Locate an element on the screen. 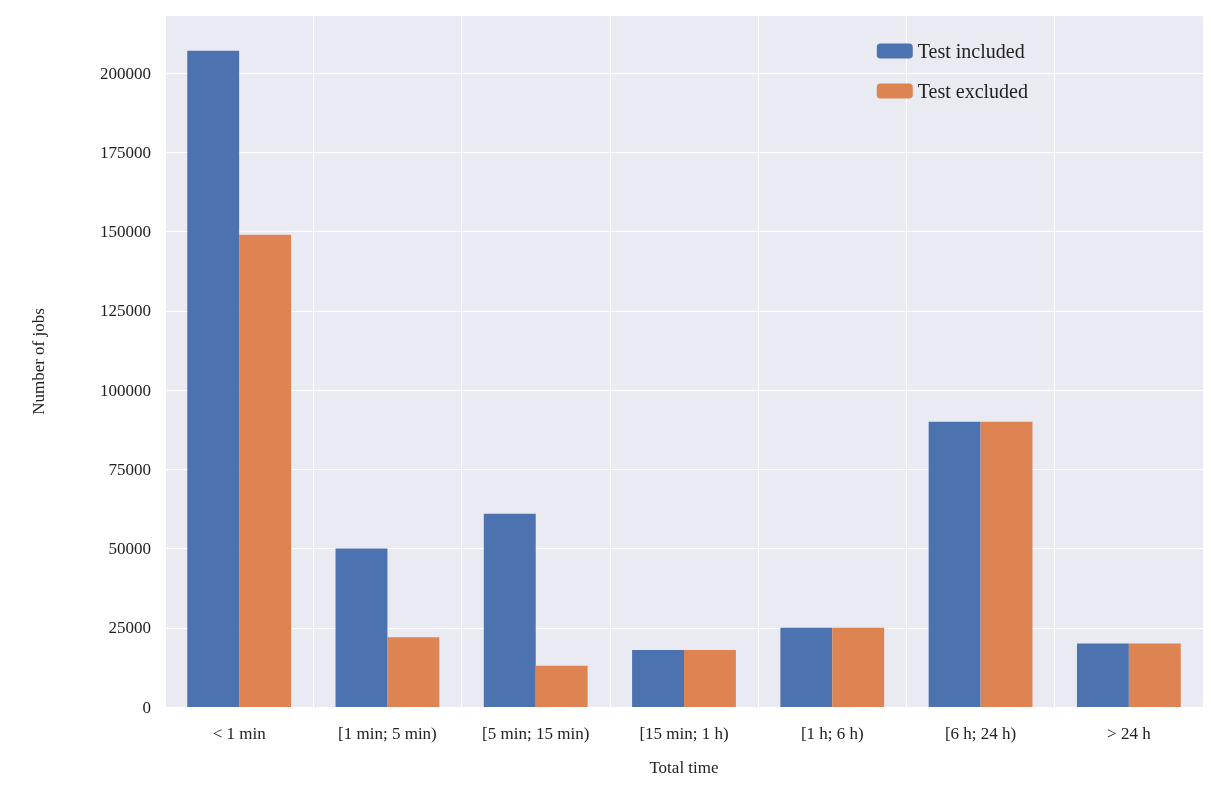 The height and width of the screenshot is (789, 1211). x-tick-label: > 24 h is located at coordinates (1129, 733).